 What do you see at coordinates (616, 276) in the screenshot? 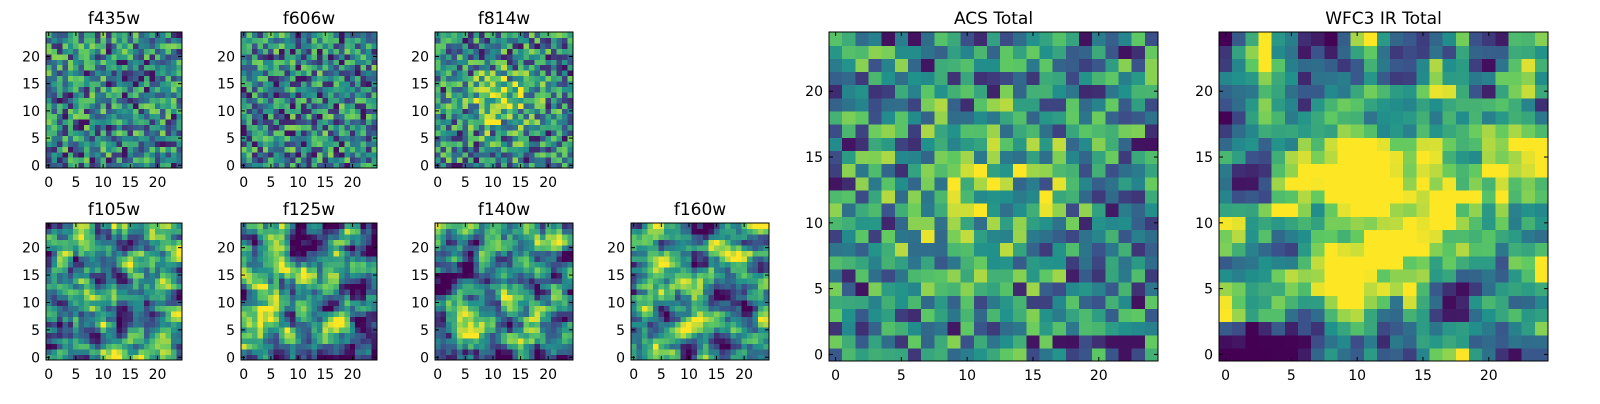
I see `y-tick-label: 15` at bounding box center [616, 276].